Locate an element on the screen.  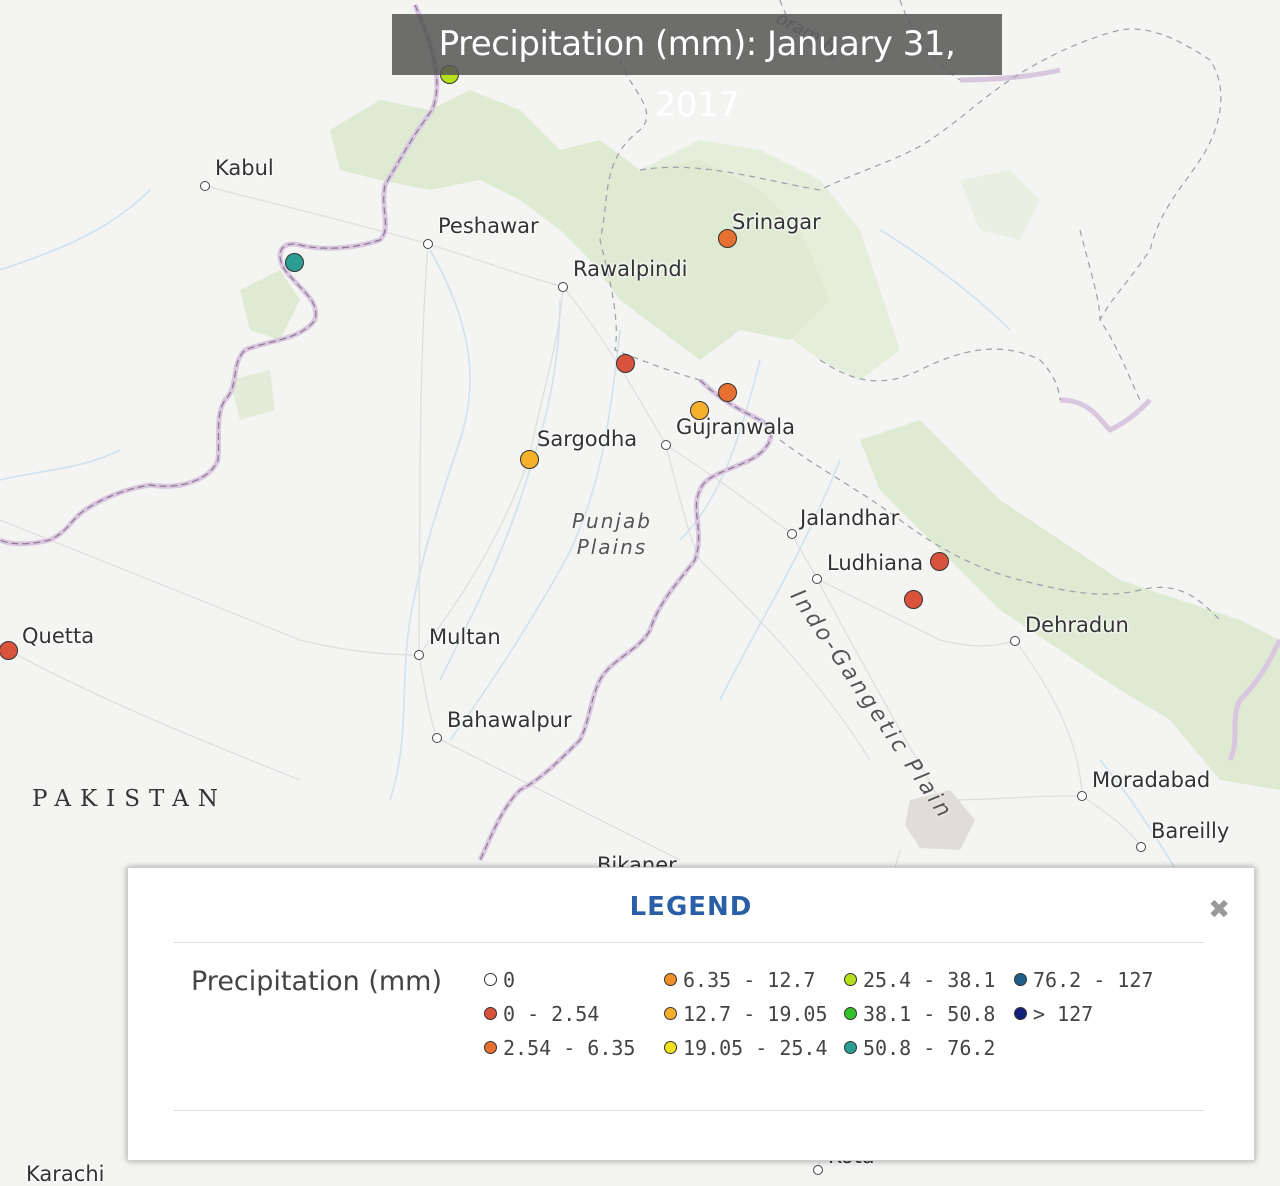
city-marker-multan is located at coordinates (419, 655).